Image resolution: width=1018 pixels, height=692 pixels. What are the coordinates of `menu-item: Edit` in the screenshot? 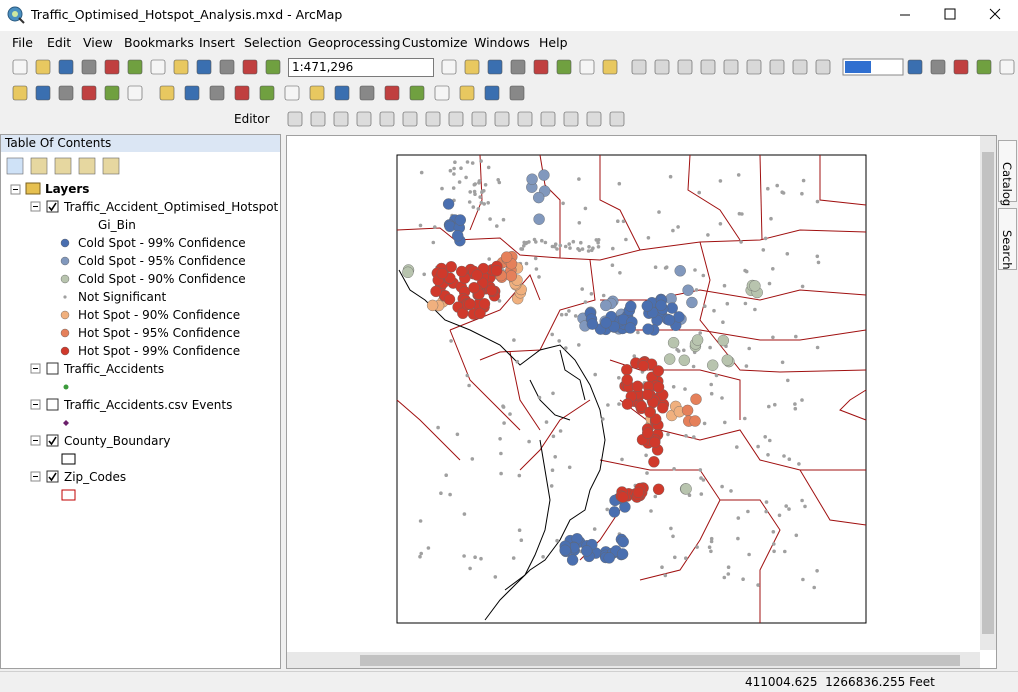 It's located at (59, 42).